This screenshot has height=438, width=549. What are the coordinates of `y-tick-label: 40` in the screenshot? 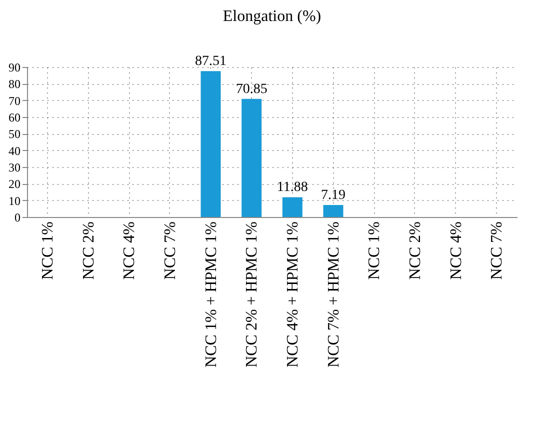 It's located at (14, 151).